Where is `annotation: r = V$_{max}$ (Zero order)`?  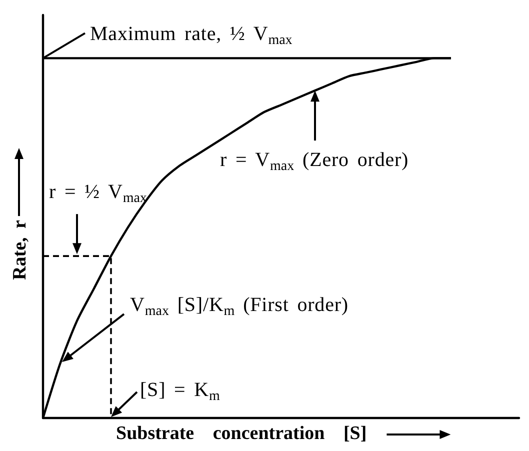 annotation: r = V$_{max}$ (Zero order) is located at coordinates (314, 161).